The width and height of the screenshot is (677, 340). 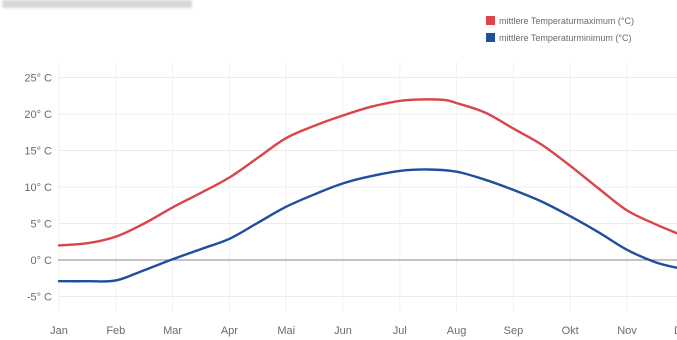 I want to click on x-tick-label: Dez, so click(x=675, y=331).